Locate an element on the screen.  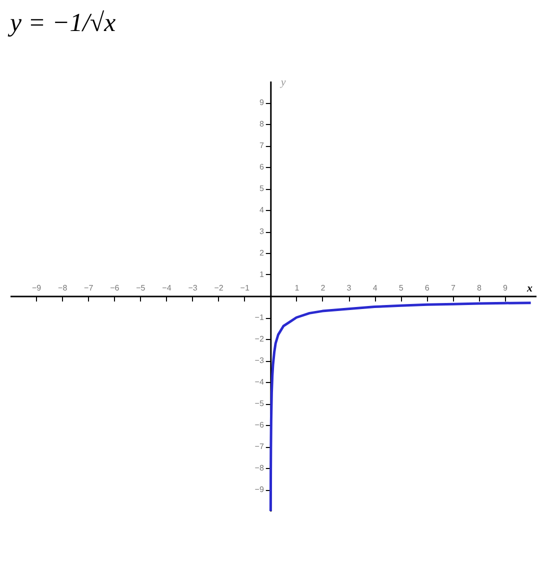
x-tick-label: −5 is located at coordinates (141, 288).